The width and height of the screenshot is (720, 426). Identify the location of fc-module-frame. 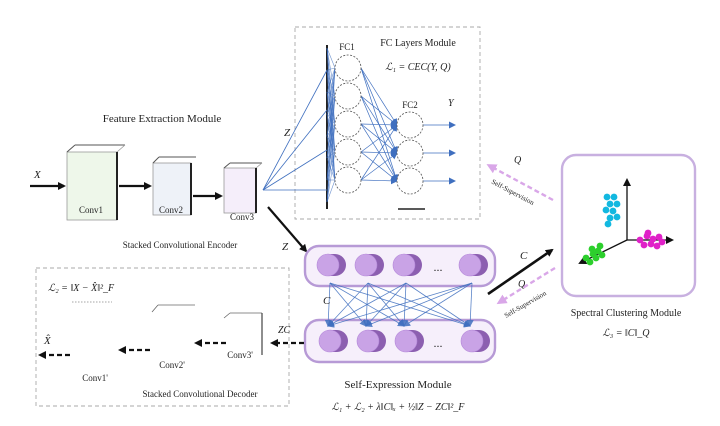
(387, 123).